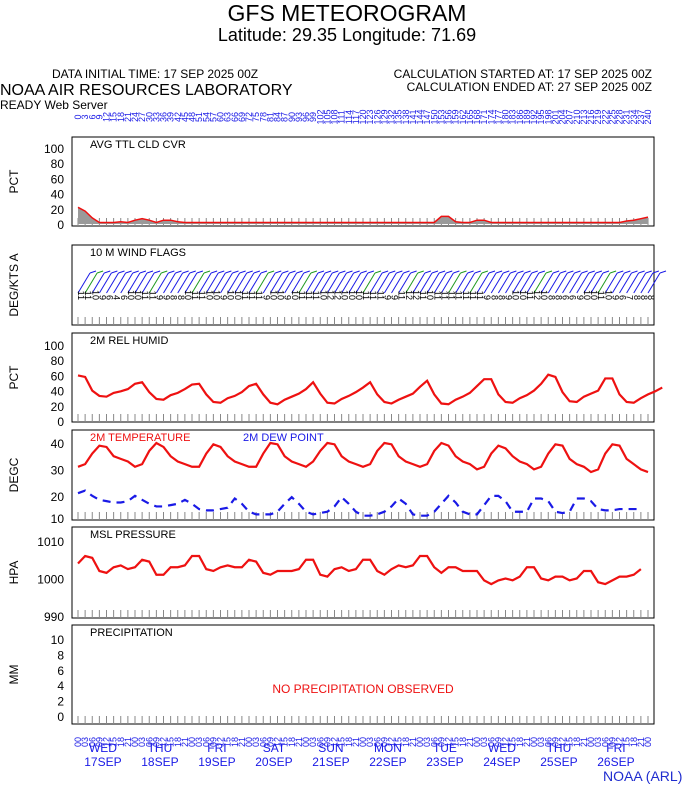  Describe the element at coordinates (99, 116) in the screenshot. I see `forecast-hour-label: 9` at that location.